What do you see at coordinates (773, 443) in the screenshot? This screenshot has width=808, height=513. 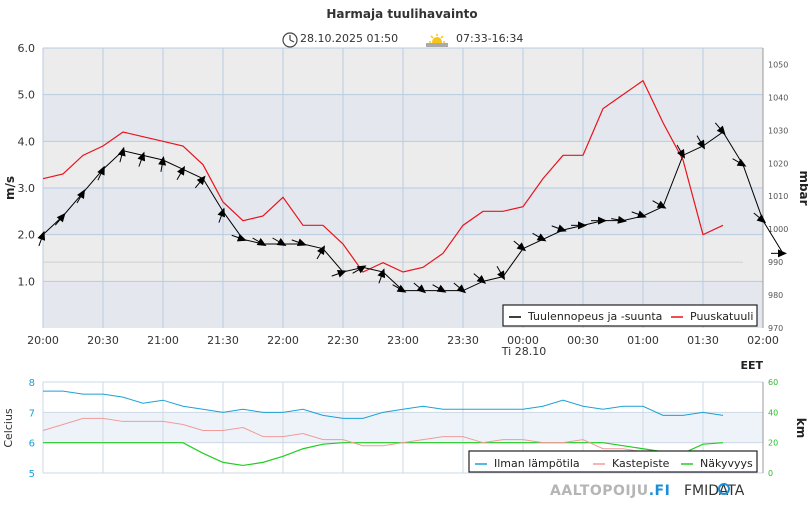 I see `y2-tick-label: 20` at bounding box center [773, 443].